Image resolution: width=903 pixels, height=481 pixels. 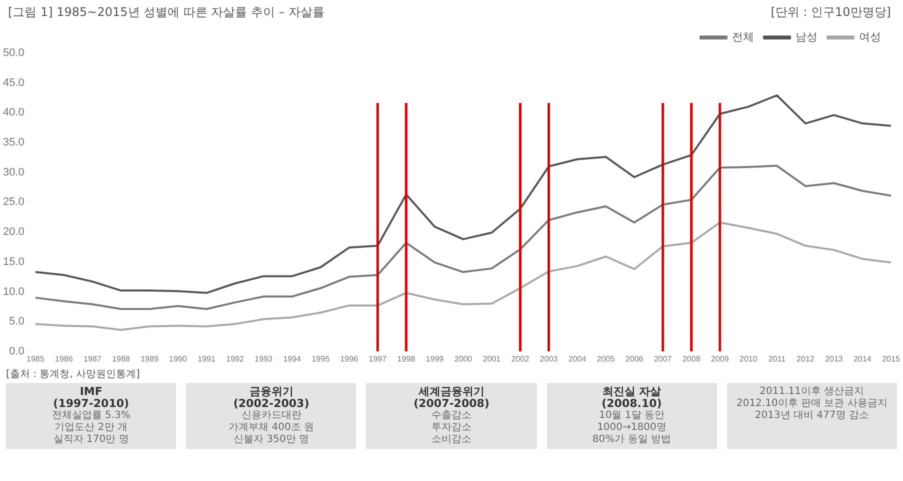 I want to click on x-tick-label: 2004, so click(x=577, y=359).